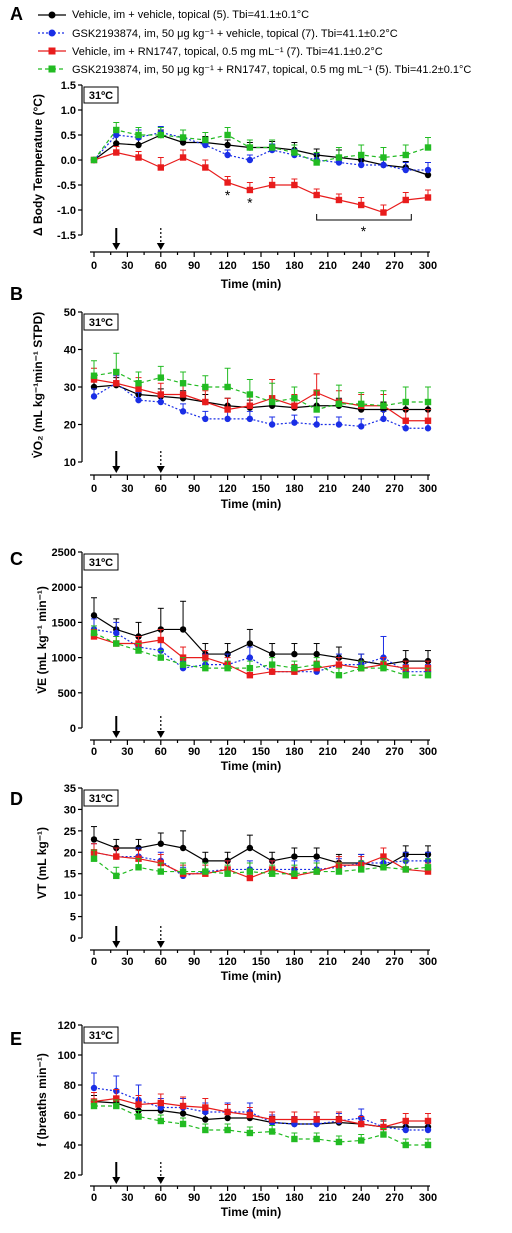  What do you see at coordinates (328, 752) in the screenshot?
I see `x-tick-label: 210` at bounding box center [328, 752].